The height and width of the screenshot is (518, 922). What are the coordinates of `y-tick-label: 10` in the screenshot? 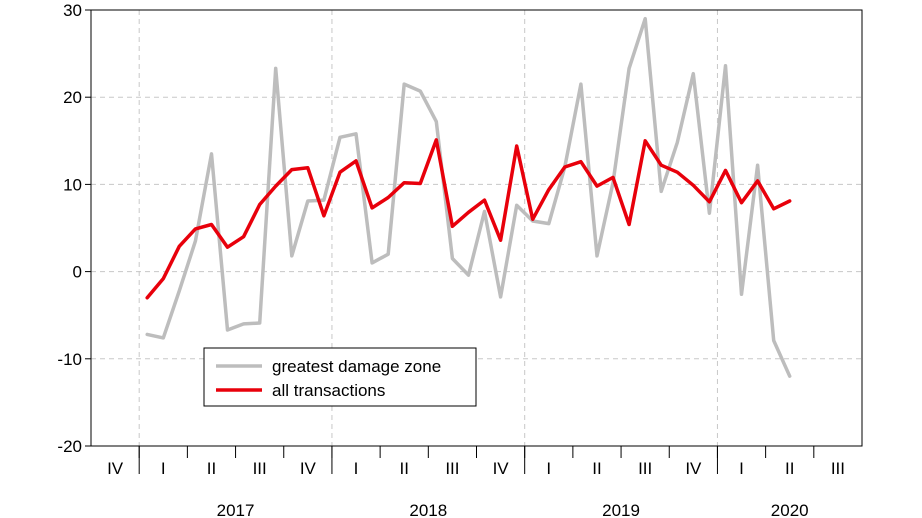 It's located at (72, 184).